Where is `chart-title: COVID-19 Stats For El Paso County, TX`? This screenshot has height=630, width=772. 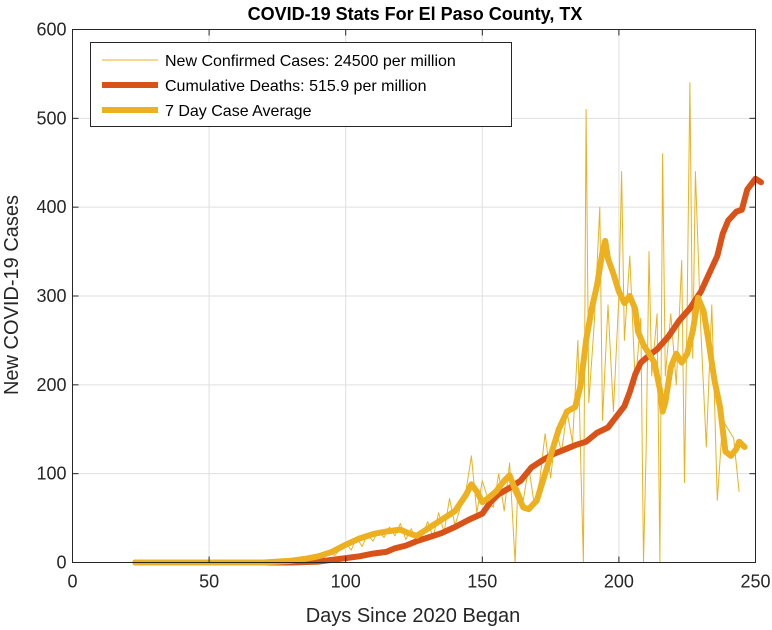 chart-title: COVID-19 Stats For El Paso County, TX is located at coordinates (415, 14).